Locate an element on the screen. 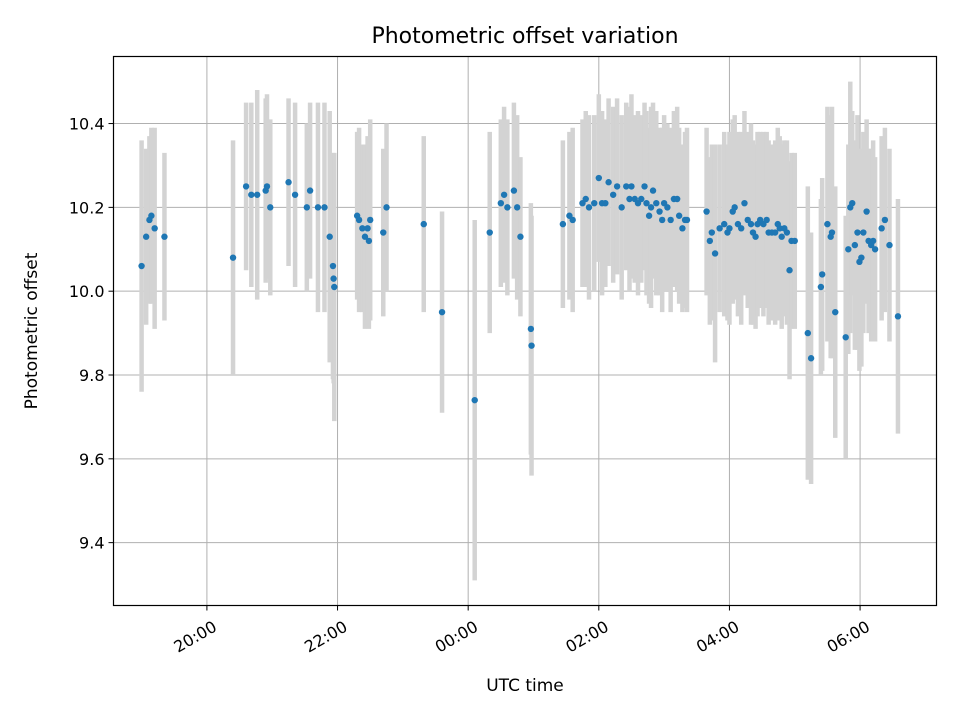 This screenshot has width=960, height=720. y-tick-label: 9.8 is located at coordinates (91, 375).